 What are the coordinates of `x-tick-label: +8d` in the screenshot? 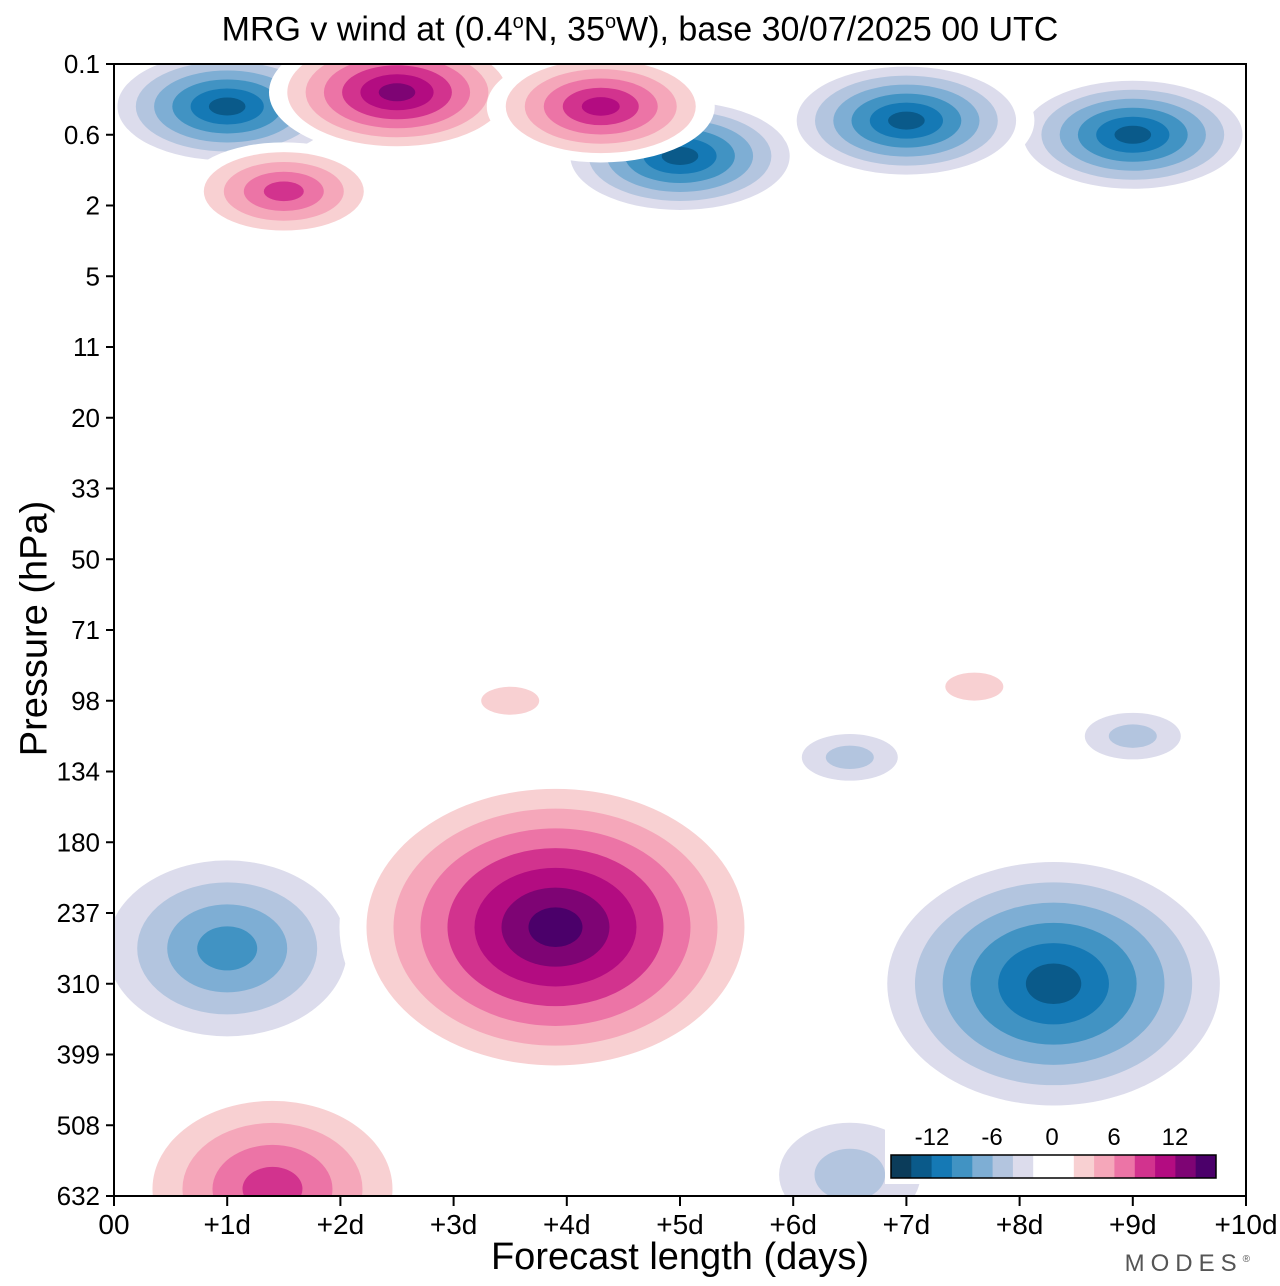 It's located at (1020, 1224).